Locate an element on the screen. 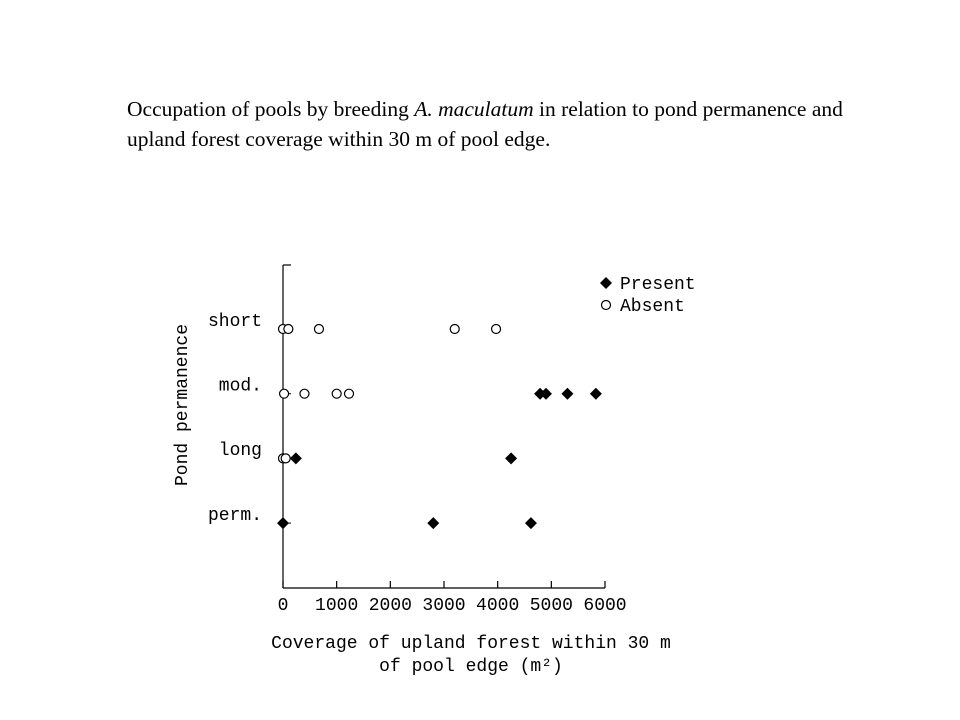  legend-label: Absent is located at coordinates (652, 307).